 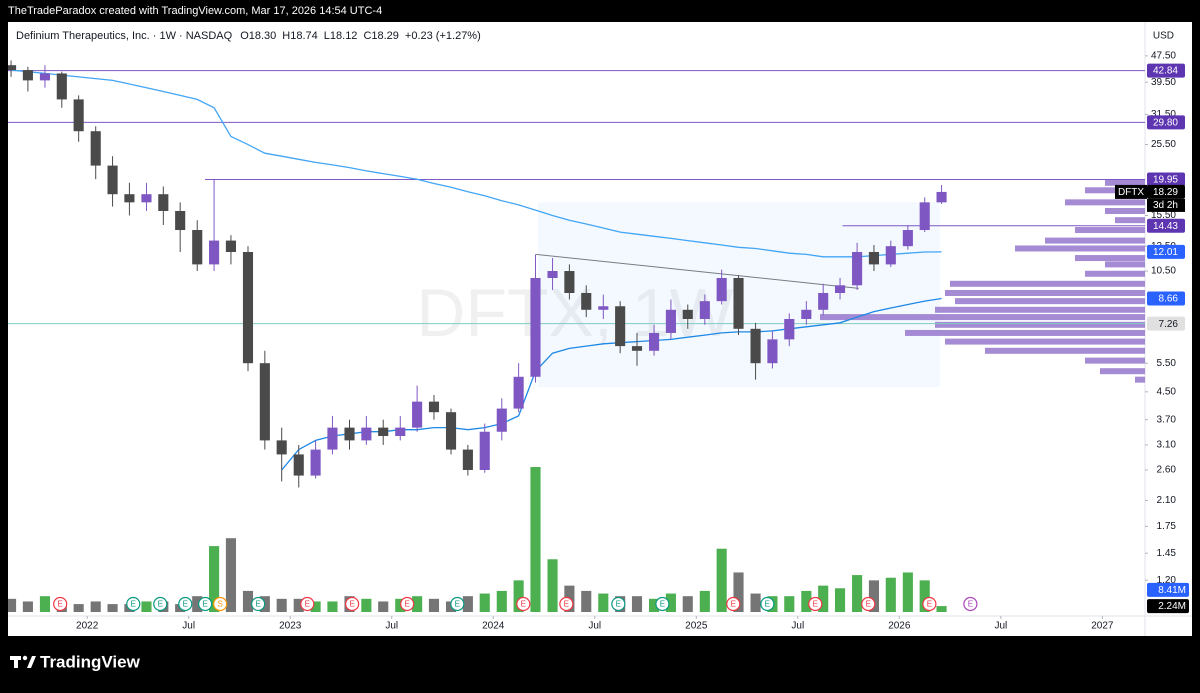 I want to click on y-tick-label: 31.50, so click(x=1163, y=114).